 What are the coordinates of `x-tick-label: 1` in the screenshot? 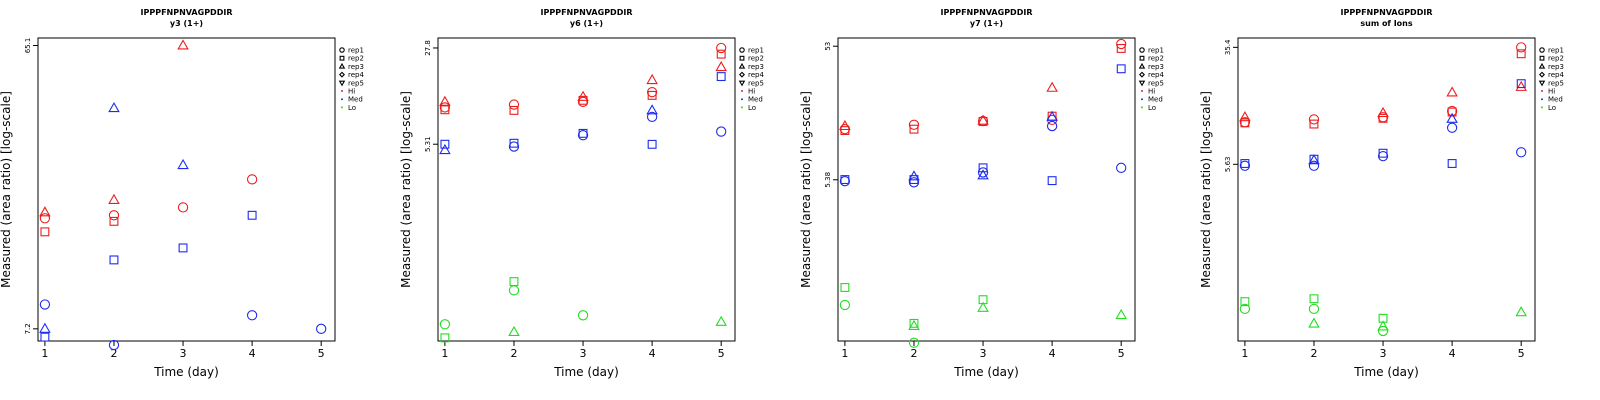 It's located at (44, 353).